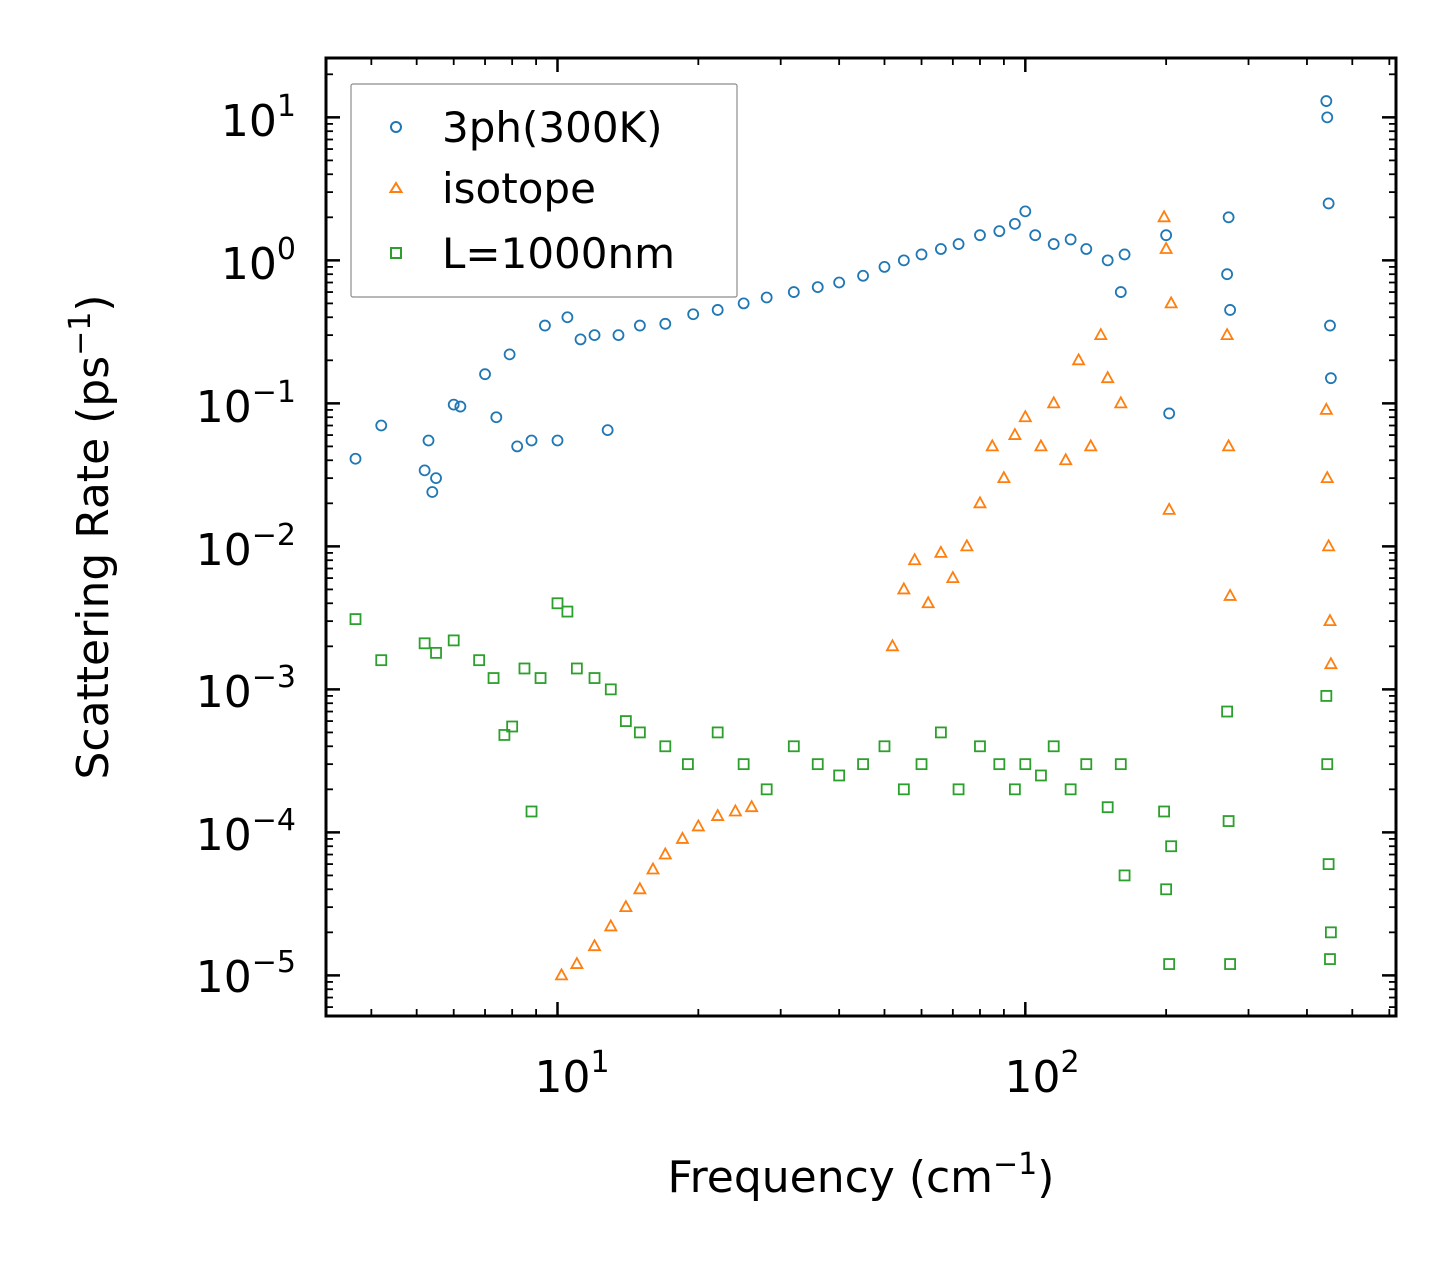  Describe the element at coordinates (558, 253) in the screenshot. I see `legend-label: L=1000nm` at that location.